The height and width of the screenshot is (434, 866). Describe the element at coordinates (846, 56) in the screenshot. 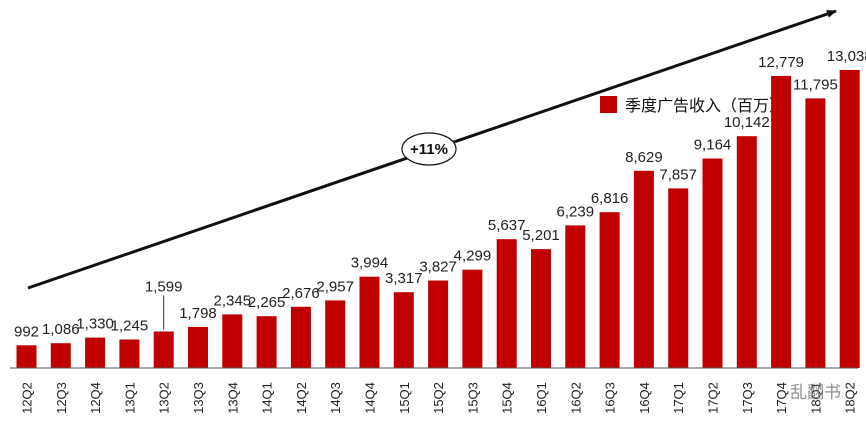

I see `value-label-18Q2: 13,038` at that location.